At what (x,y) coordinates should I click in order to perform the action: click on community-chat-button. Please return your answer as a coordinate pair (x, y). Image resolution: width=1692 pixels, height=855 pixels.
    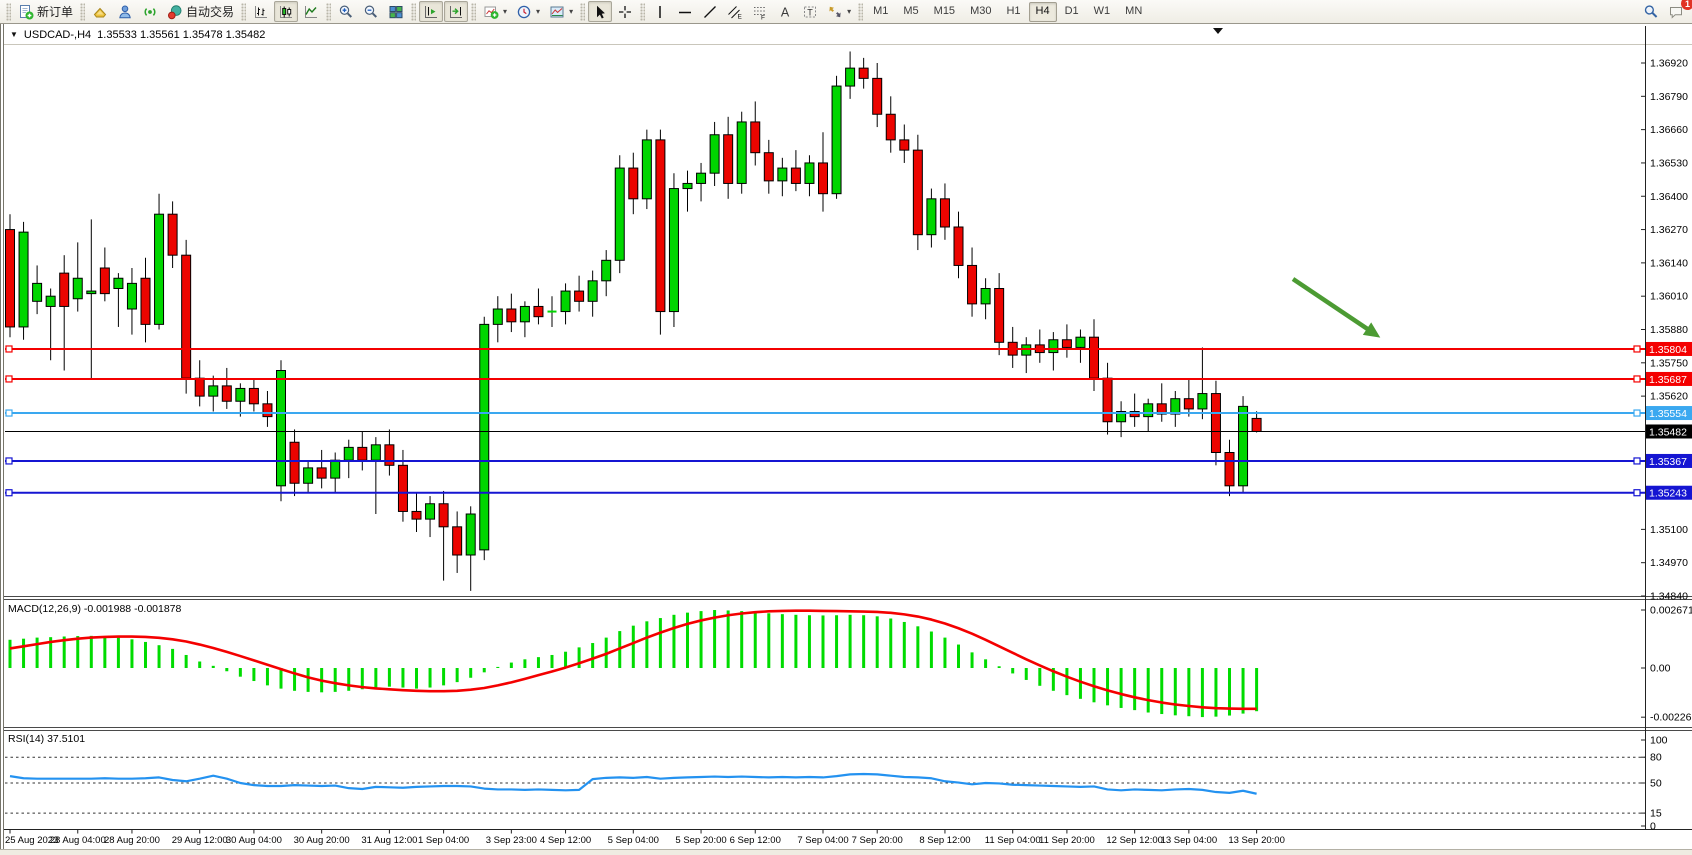
    Looking at the image, I should click on (1676, 11).